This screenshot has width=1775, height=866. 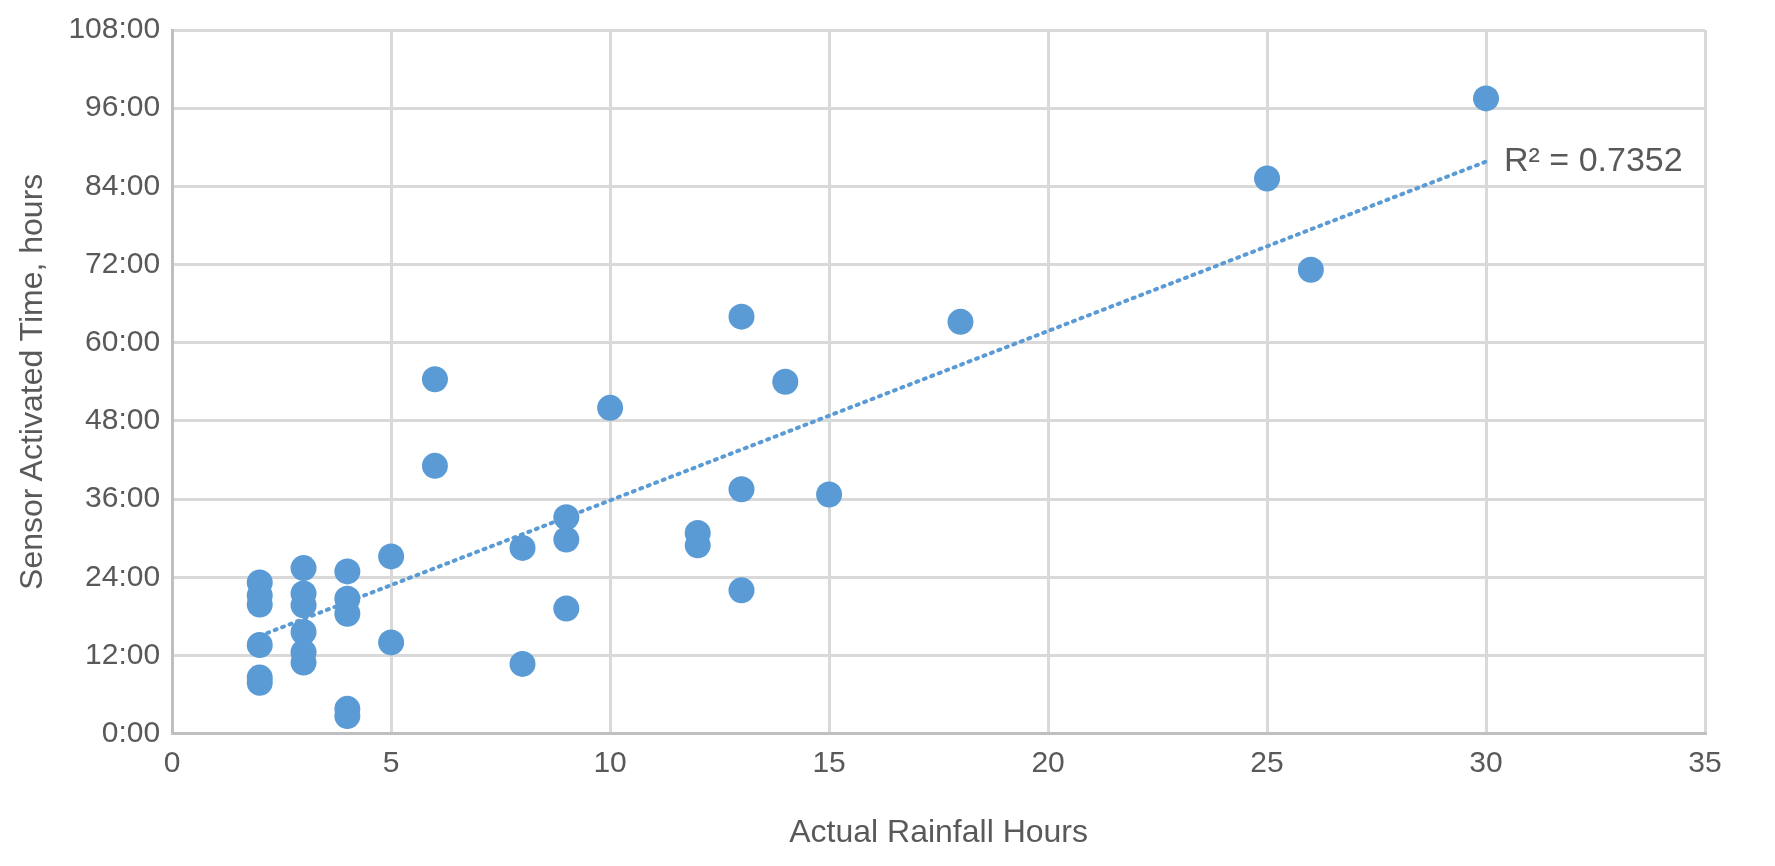 What do you see at coordinates (123, 184) in the screenshot?
I see `y-tick-label: 84:00` at bounding box center [123, 184].